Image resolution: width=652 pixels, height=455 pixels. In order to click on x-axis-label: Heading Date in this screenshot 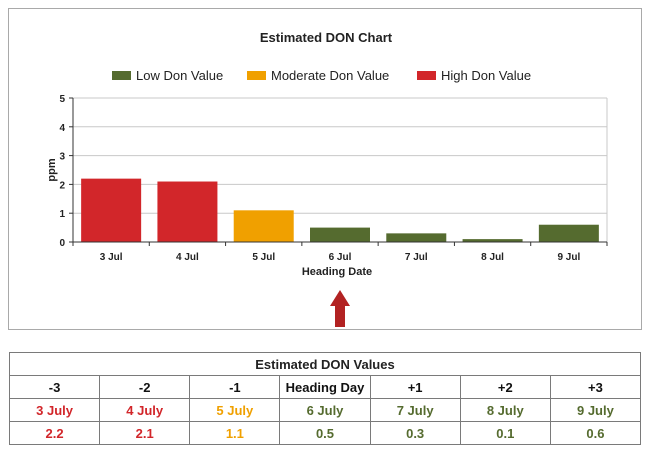, I will do `click(337, 272)`.